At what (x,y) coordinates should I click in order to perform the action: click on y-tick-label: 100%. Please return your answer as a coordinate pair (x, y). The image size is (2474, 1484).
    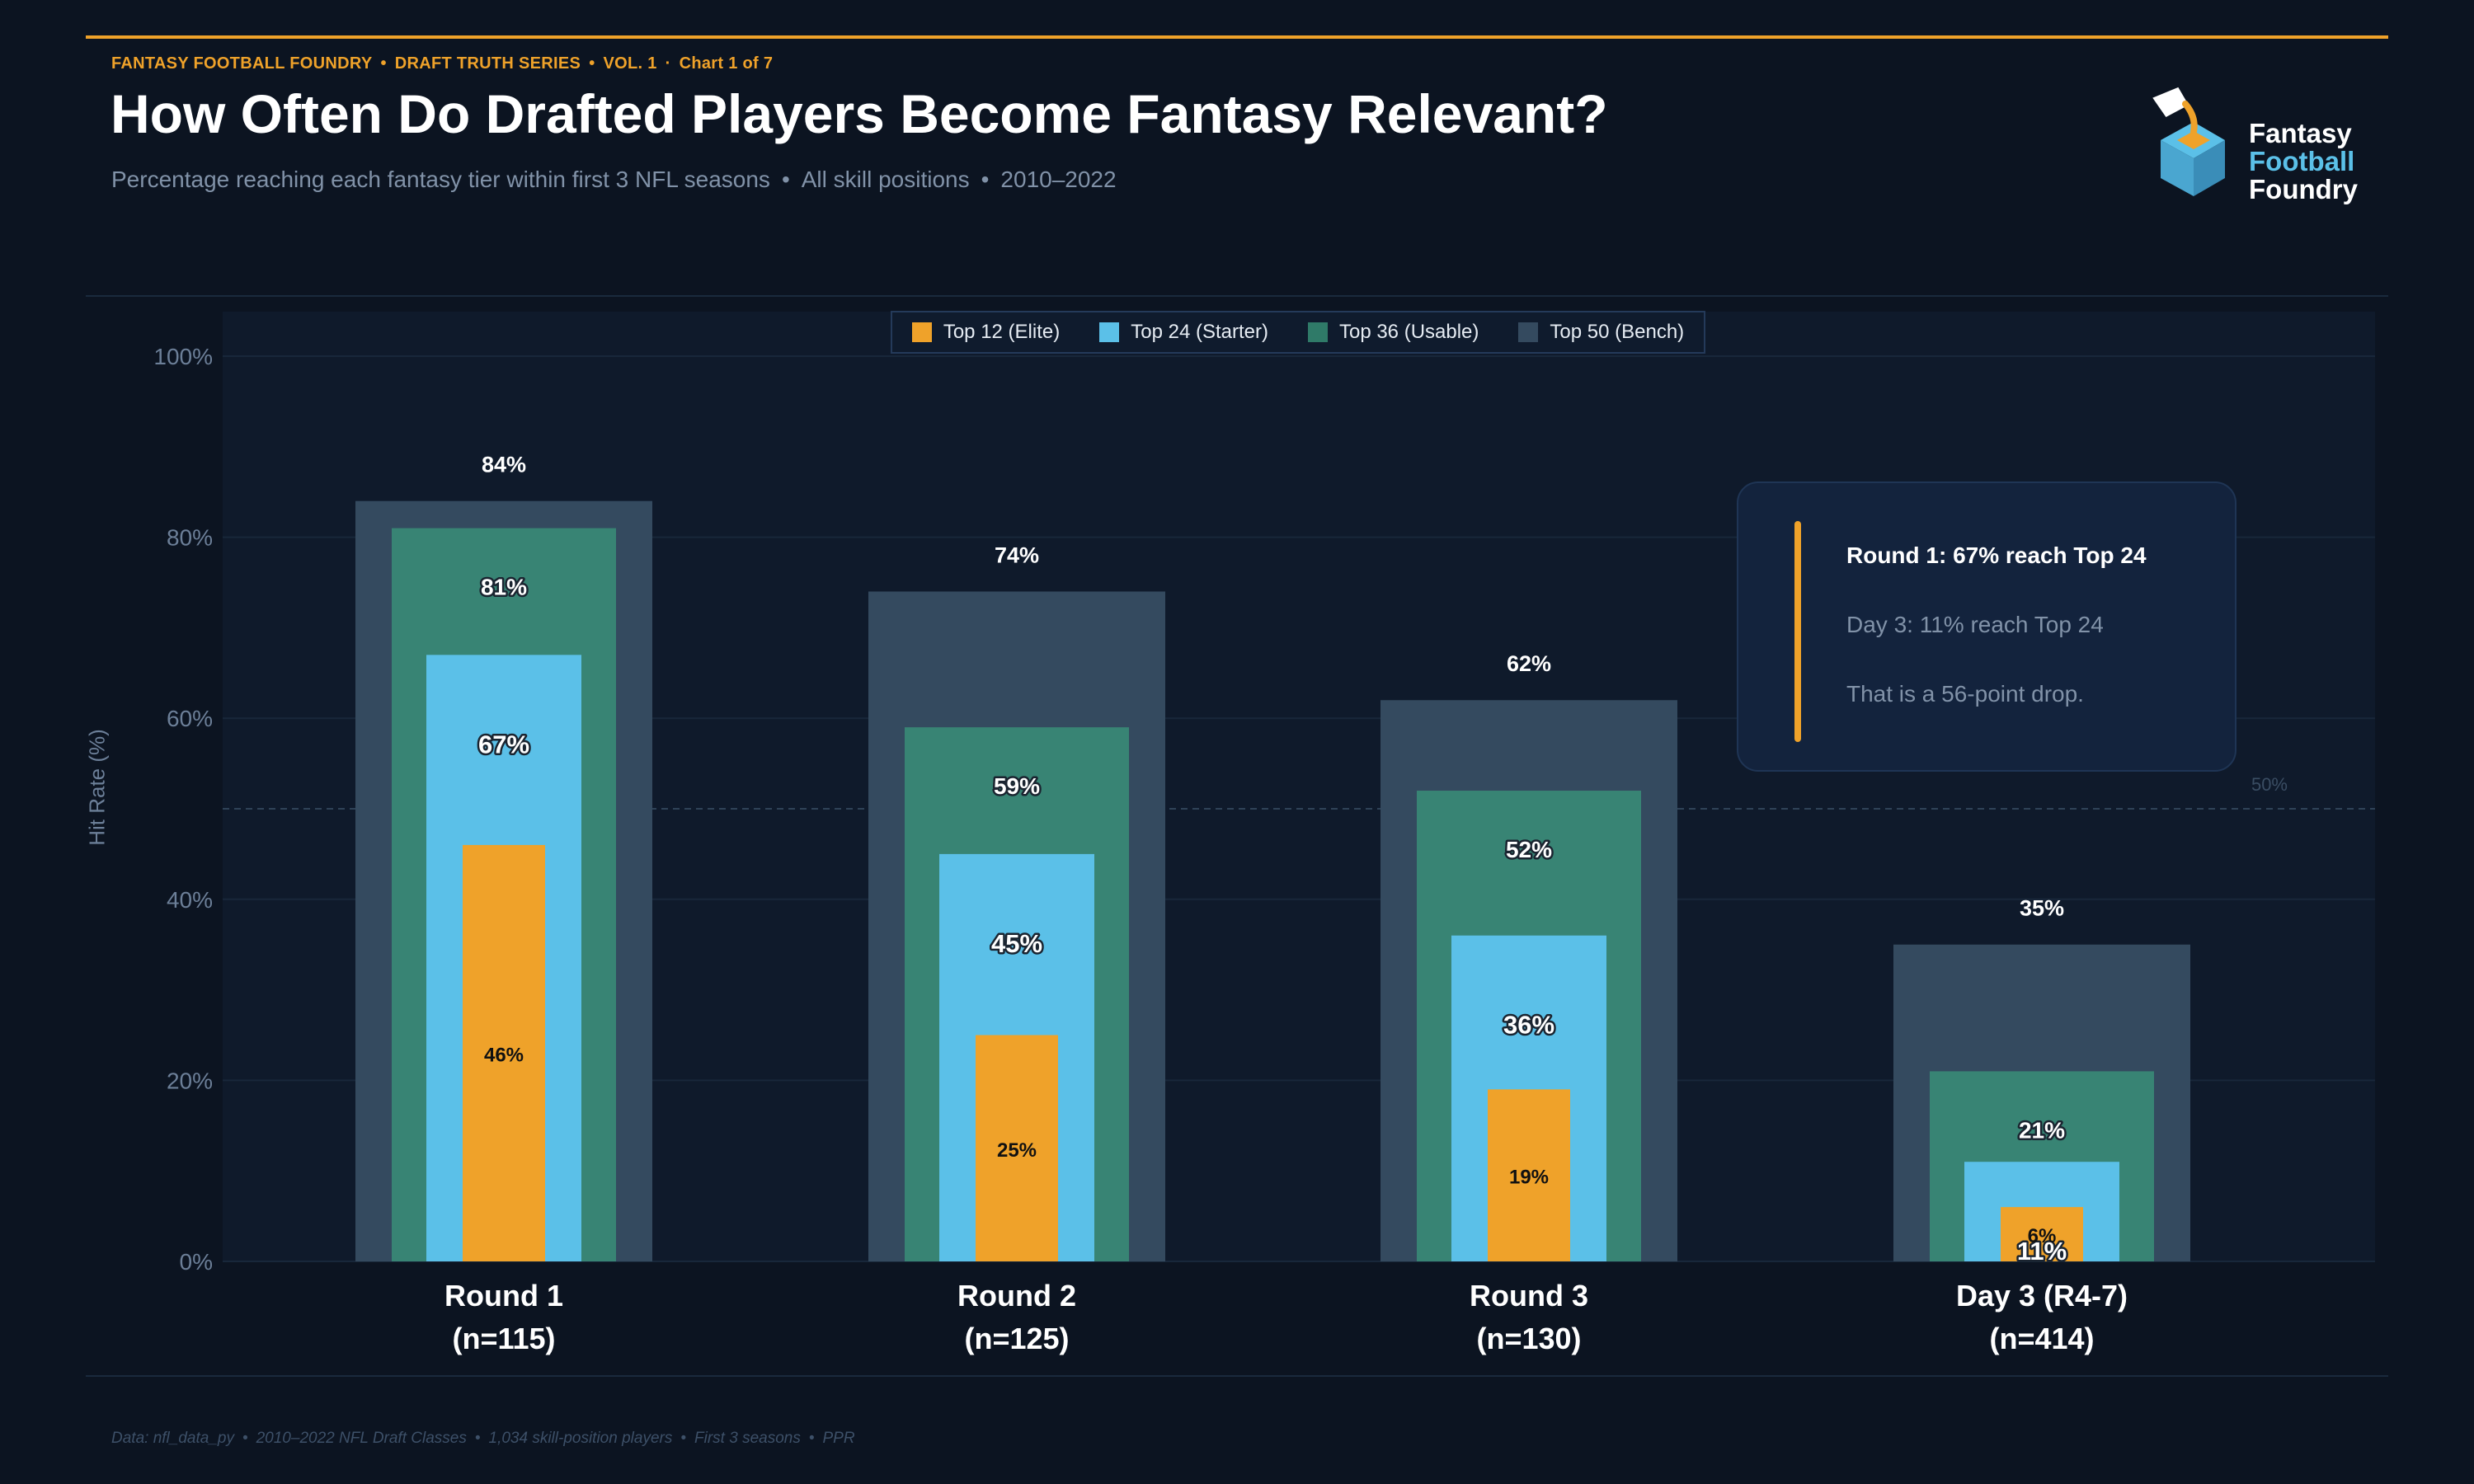
    Looking at the image, I should click on (183, 356).